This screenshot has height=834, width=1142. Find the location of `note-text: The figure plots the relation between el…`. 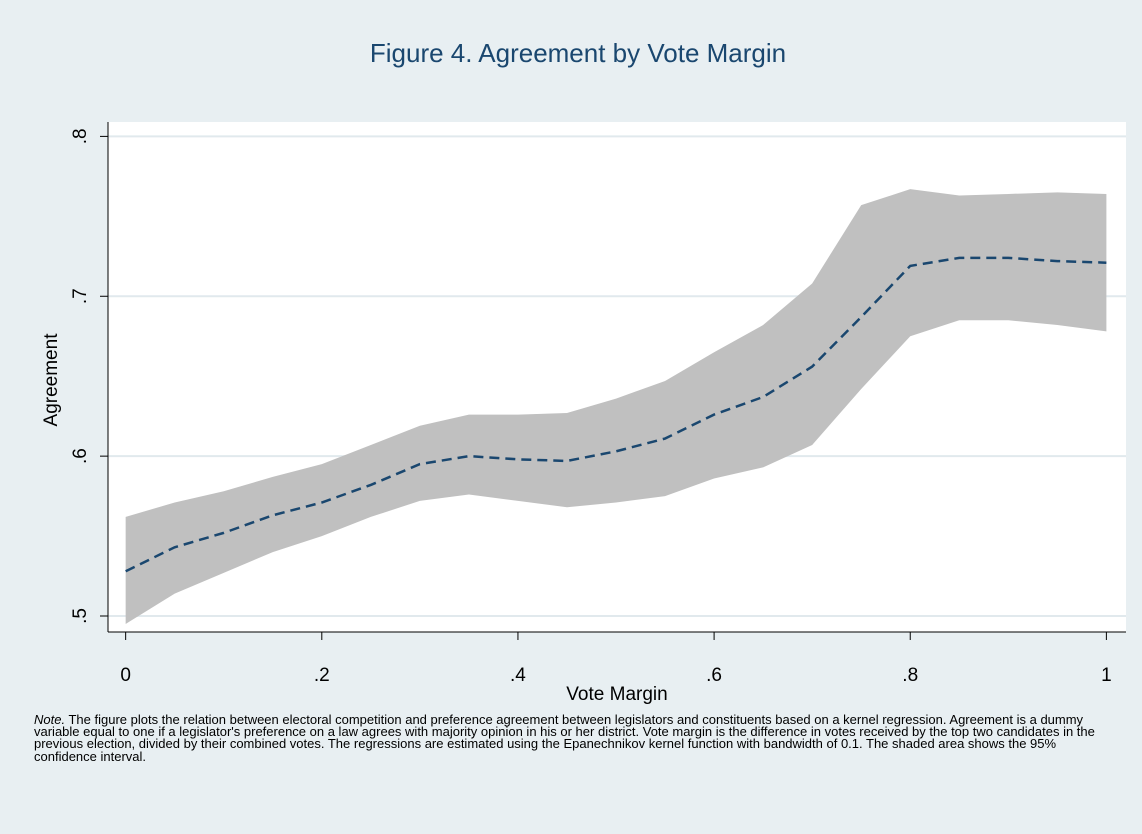

note-text: The figure plots the relation between el… is located at coordinates (564, 738).